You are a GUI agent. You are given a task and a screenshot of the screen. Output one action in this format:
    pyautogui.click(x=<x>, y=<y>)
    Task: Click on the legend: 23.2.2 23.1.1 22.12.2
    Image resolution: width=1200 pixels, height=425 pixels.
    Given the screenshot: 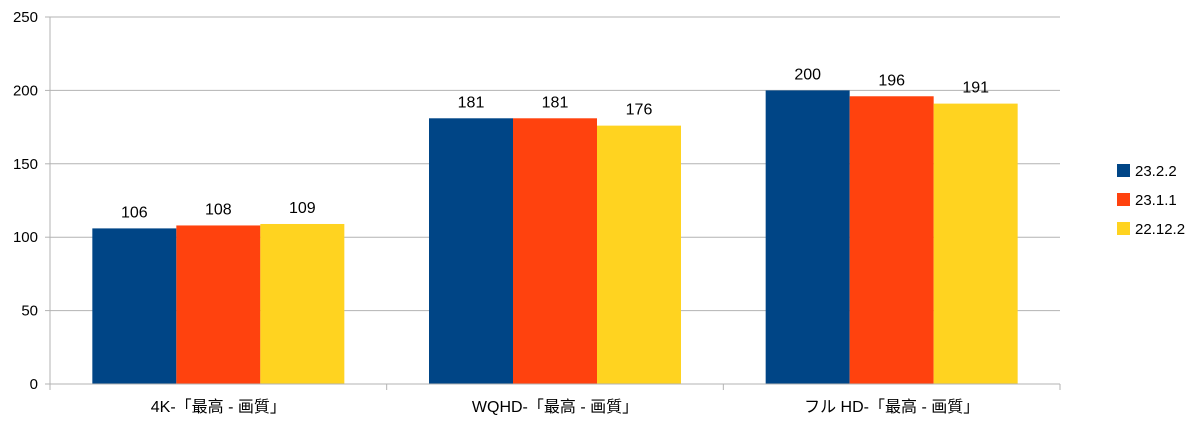 What is the action you would take?
    pyautogui.click(x=1151, y=200)
    